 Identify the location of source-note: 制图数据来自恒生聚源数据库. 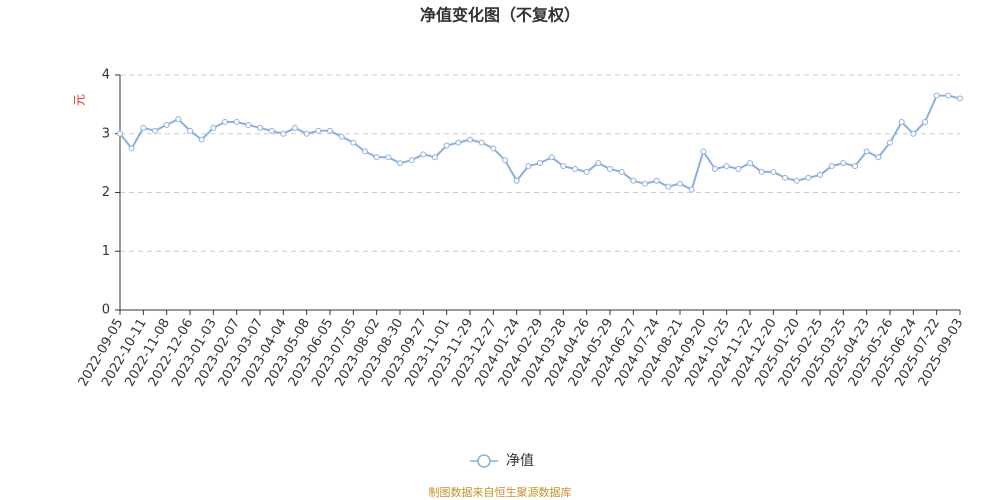
(500, 492).